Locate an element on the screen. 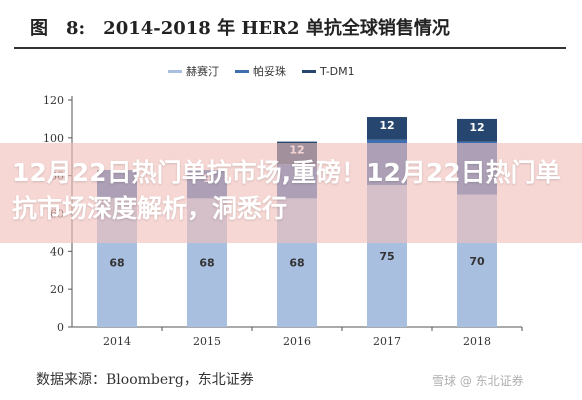 This screenshot has height=400, width=582. chart-legend: 赫赛汀 帕妥珠 T-DM1 is located at coordinates (261, 71).